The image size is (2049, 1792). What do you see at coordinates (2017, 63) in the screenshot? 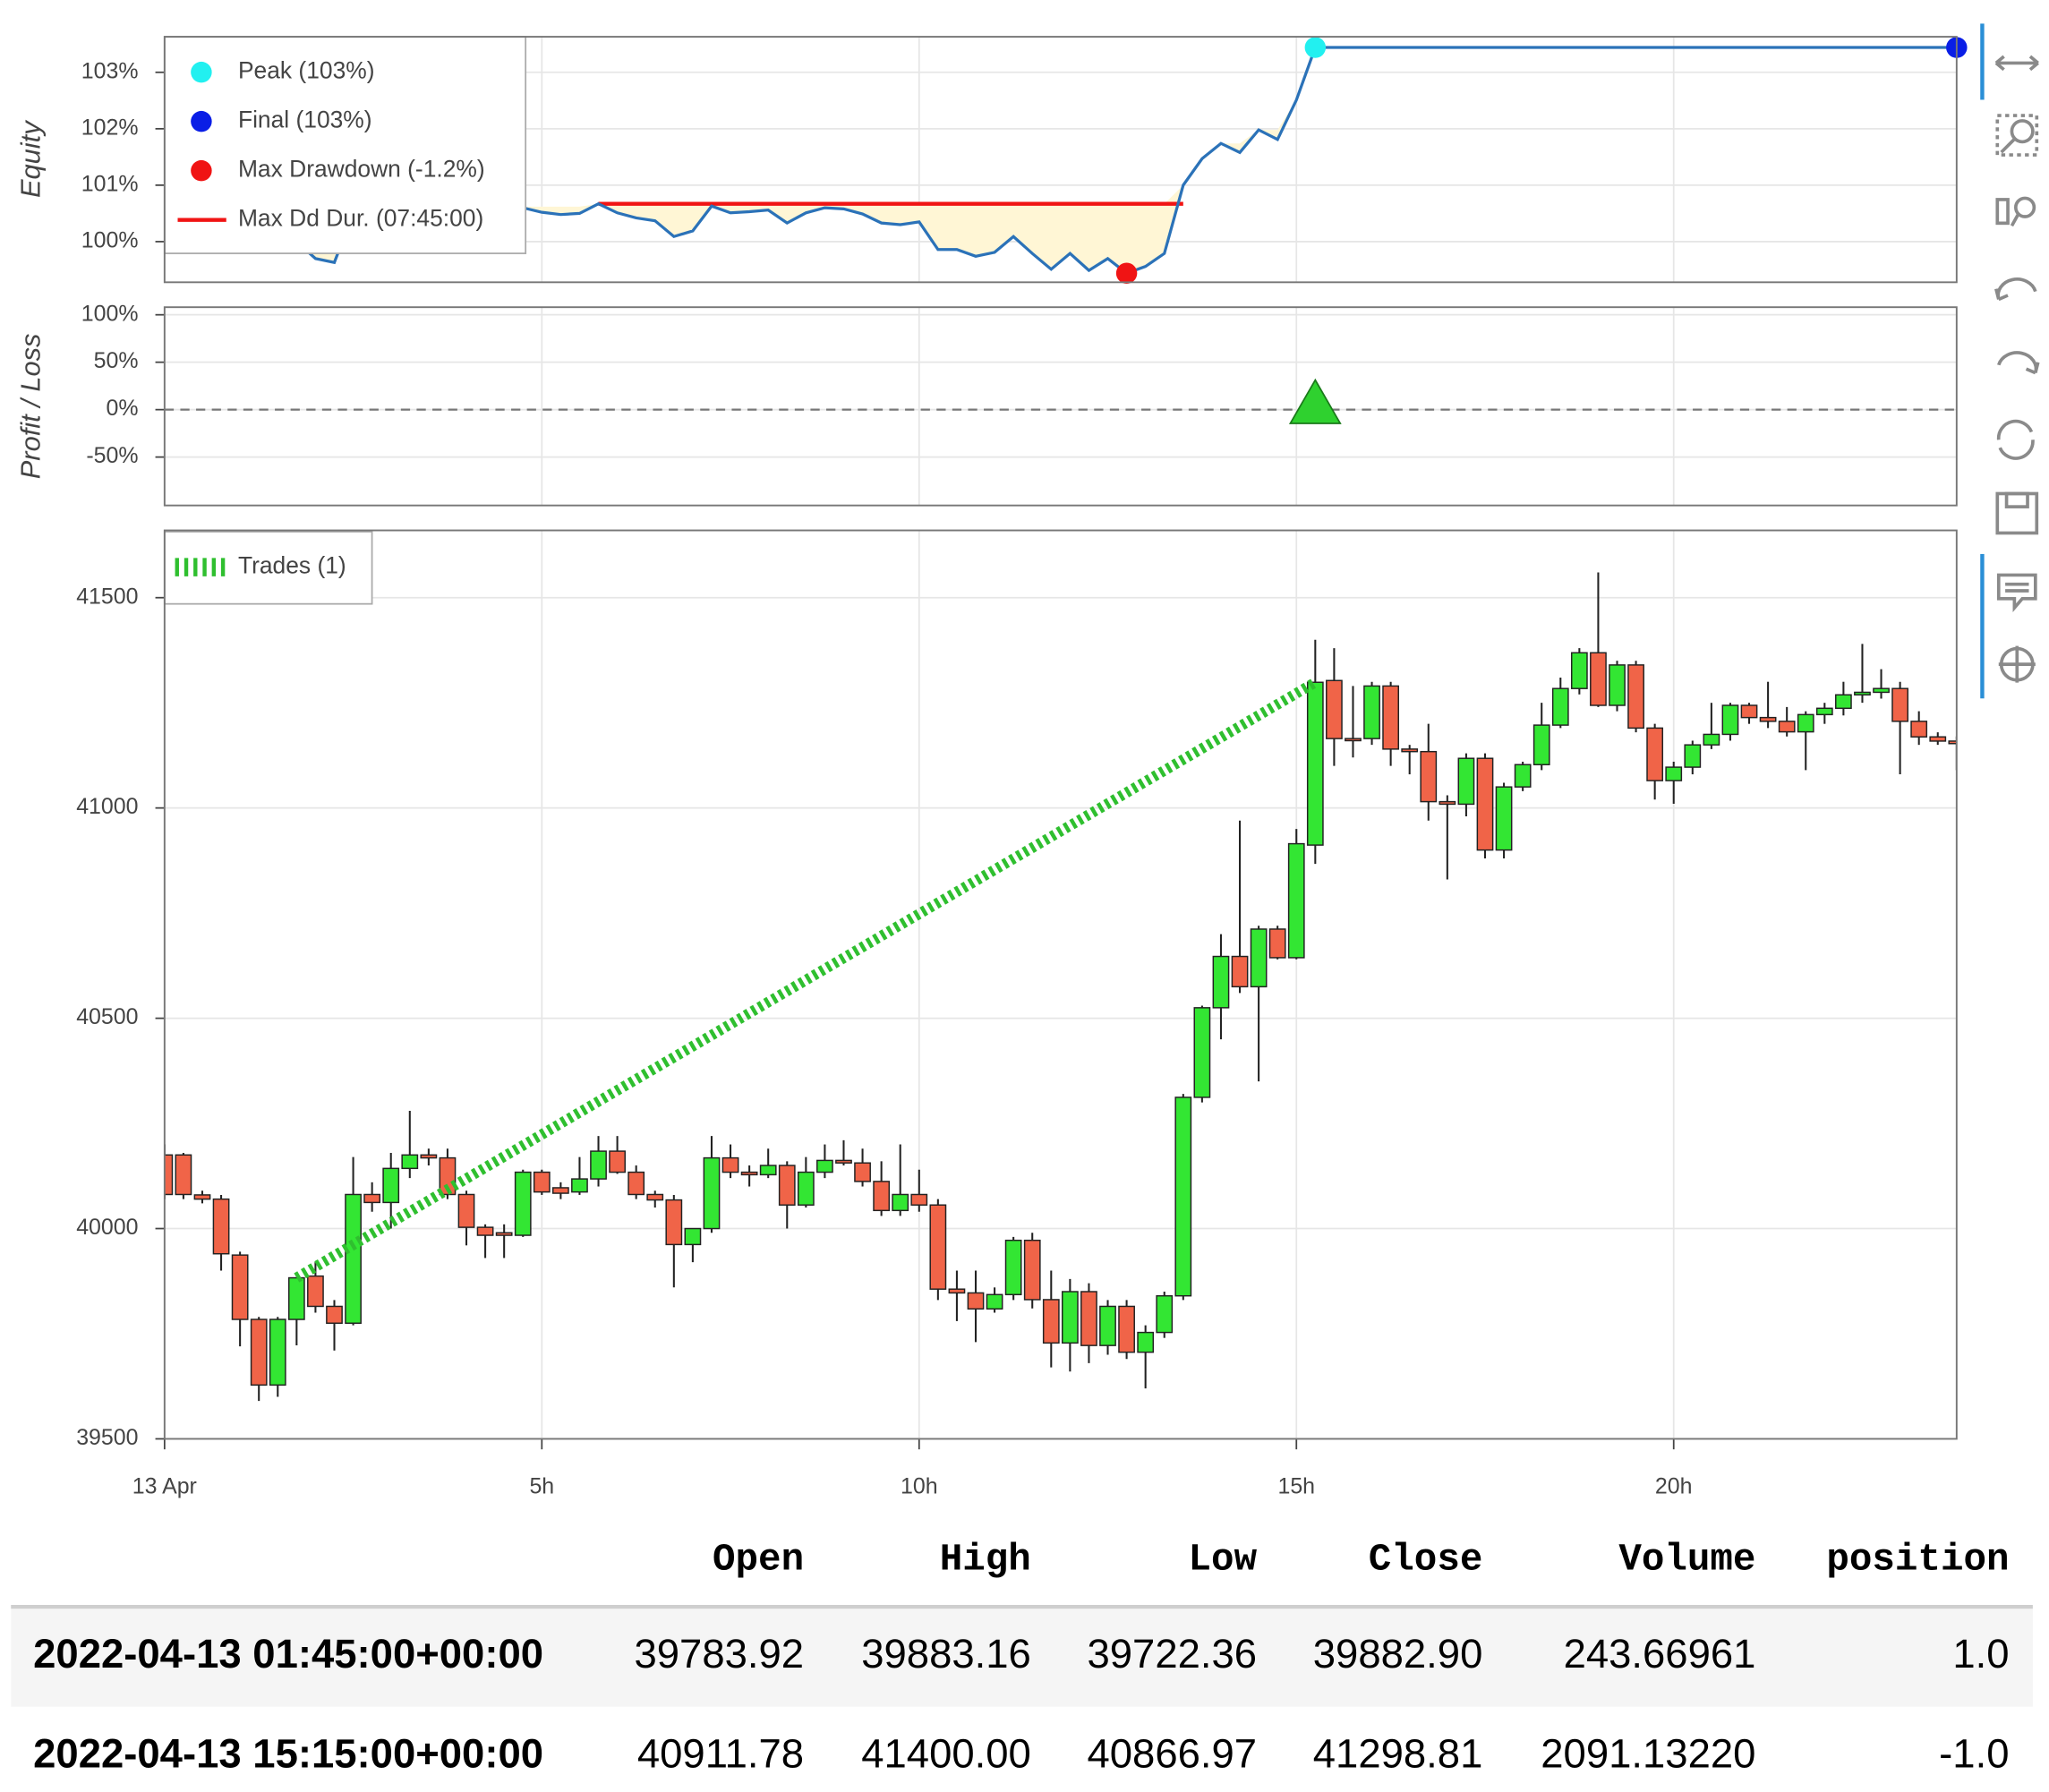
I see `pan-tool` at bounding box center [2017, 63].